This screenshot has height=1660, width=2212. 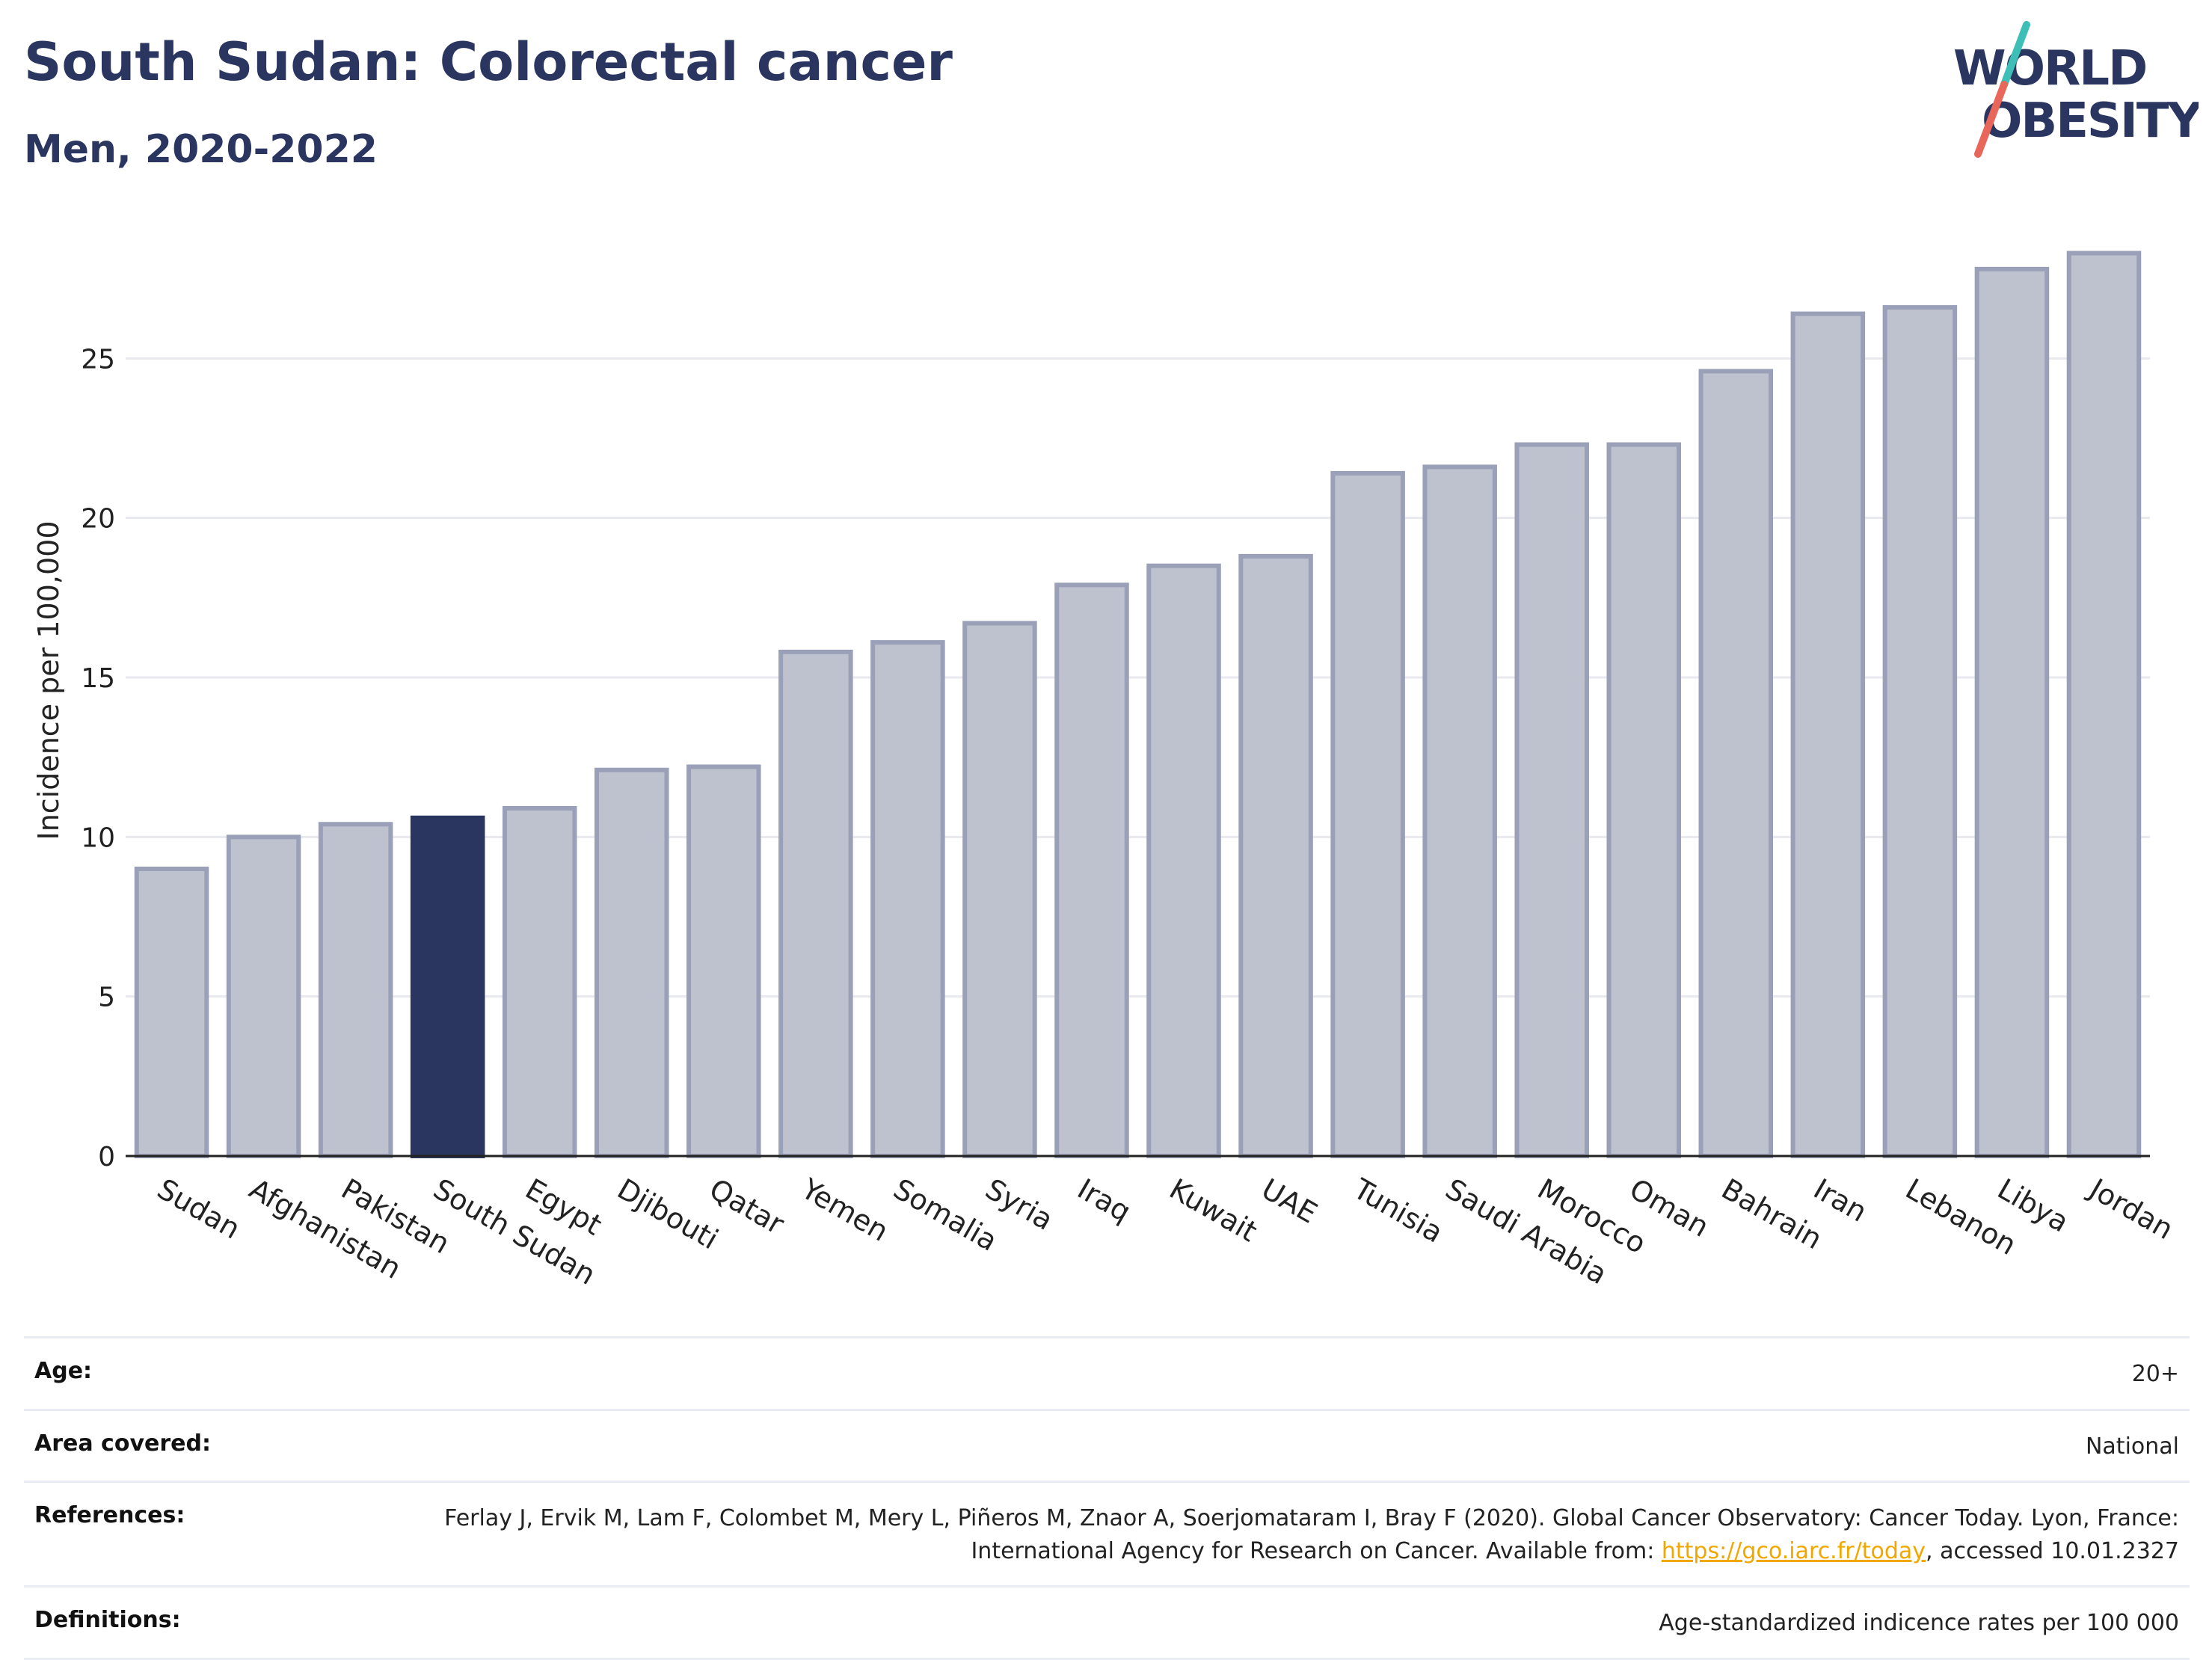 What do you see at coordinates (1644, 800) in the screenshot?
I see `bar-oman` at bounding box center [1644, 800].